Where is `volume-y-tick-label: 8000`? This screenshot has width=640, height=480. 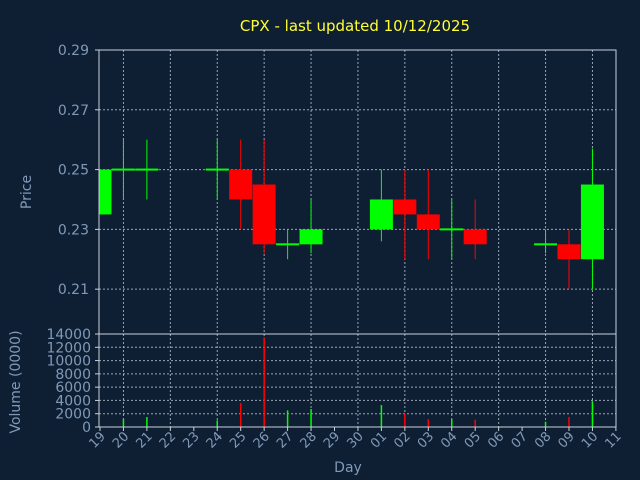
volume-y-tick-label: 8000 is located at coordinates (73, 375).